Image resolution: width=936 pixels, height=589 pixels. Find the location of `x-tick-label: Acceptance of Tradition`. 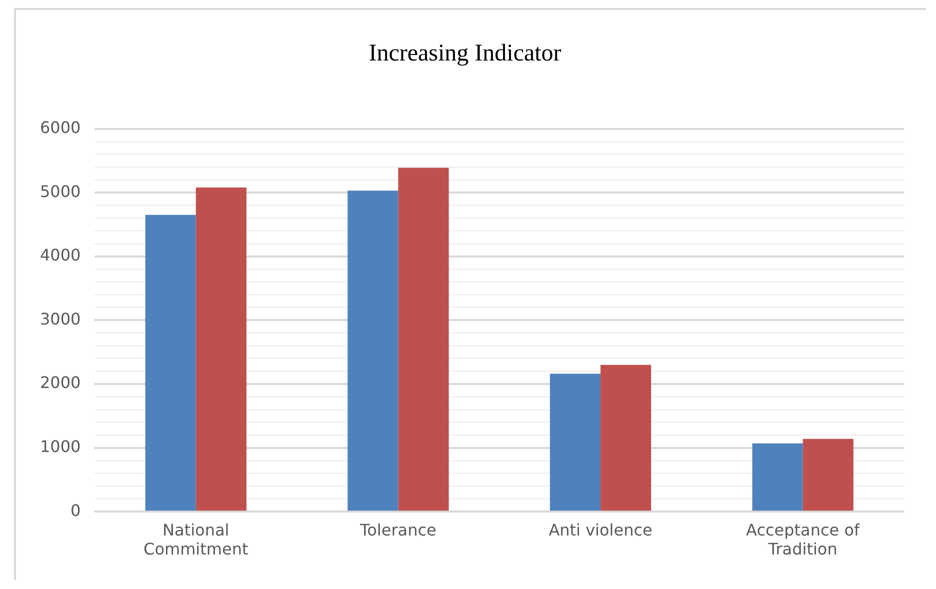

x-tick-label: Acceptance of Tradition is located at coordinates (803, 539).